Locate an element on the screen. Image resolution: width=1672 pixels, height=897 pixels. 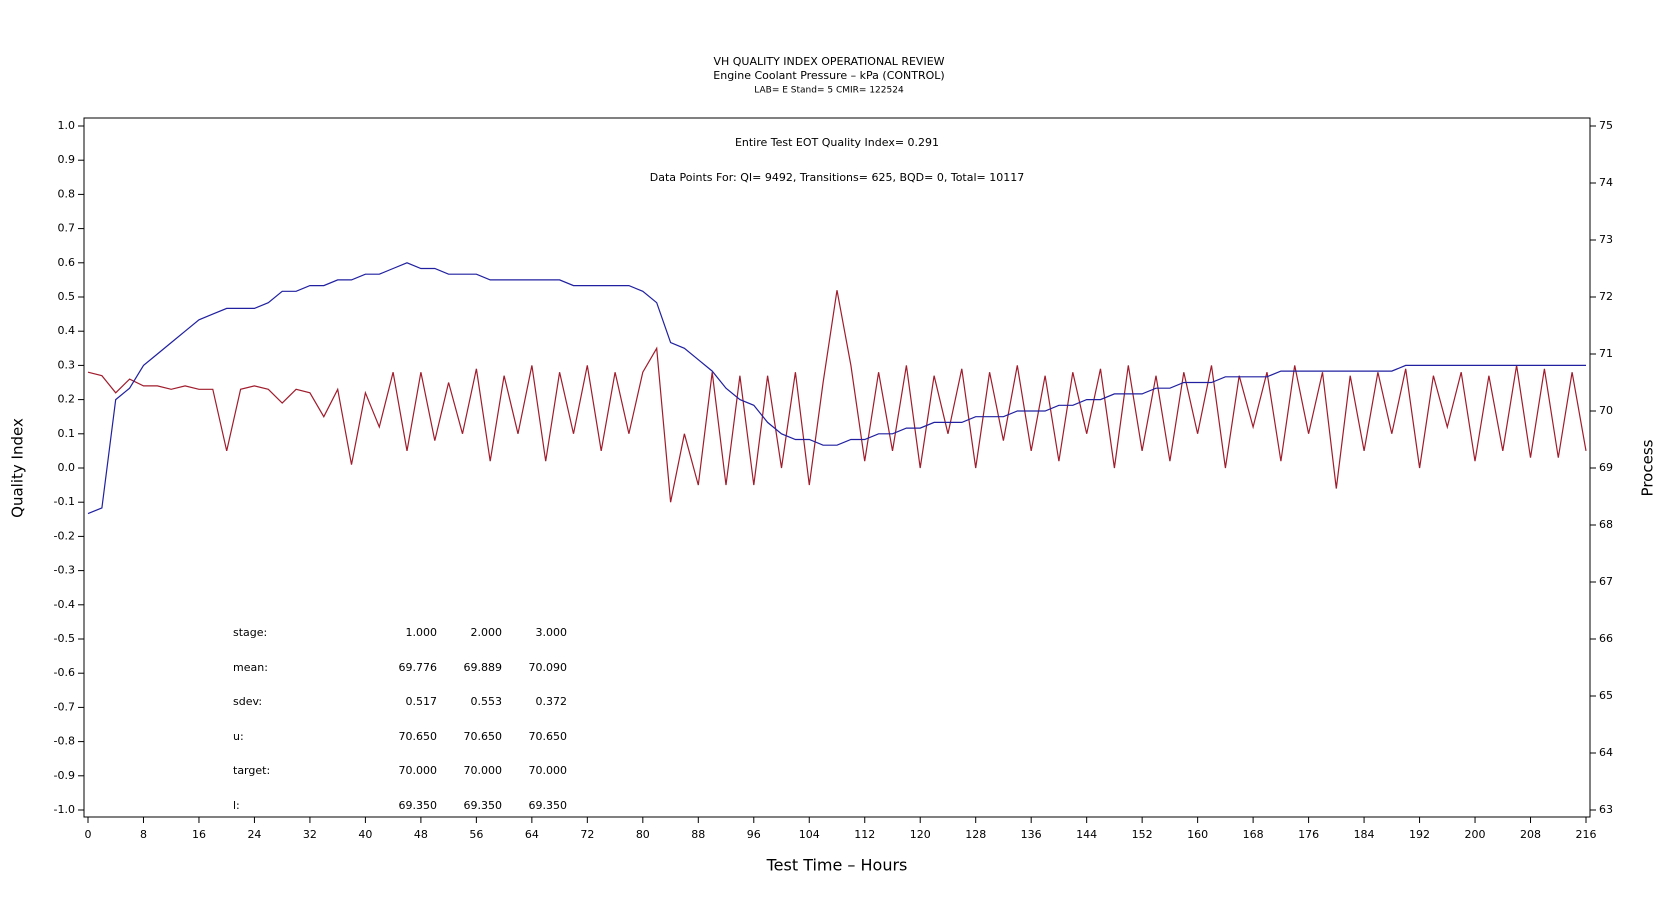
y-tick-label: 0.6 is located at coordinates (67, 262).